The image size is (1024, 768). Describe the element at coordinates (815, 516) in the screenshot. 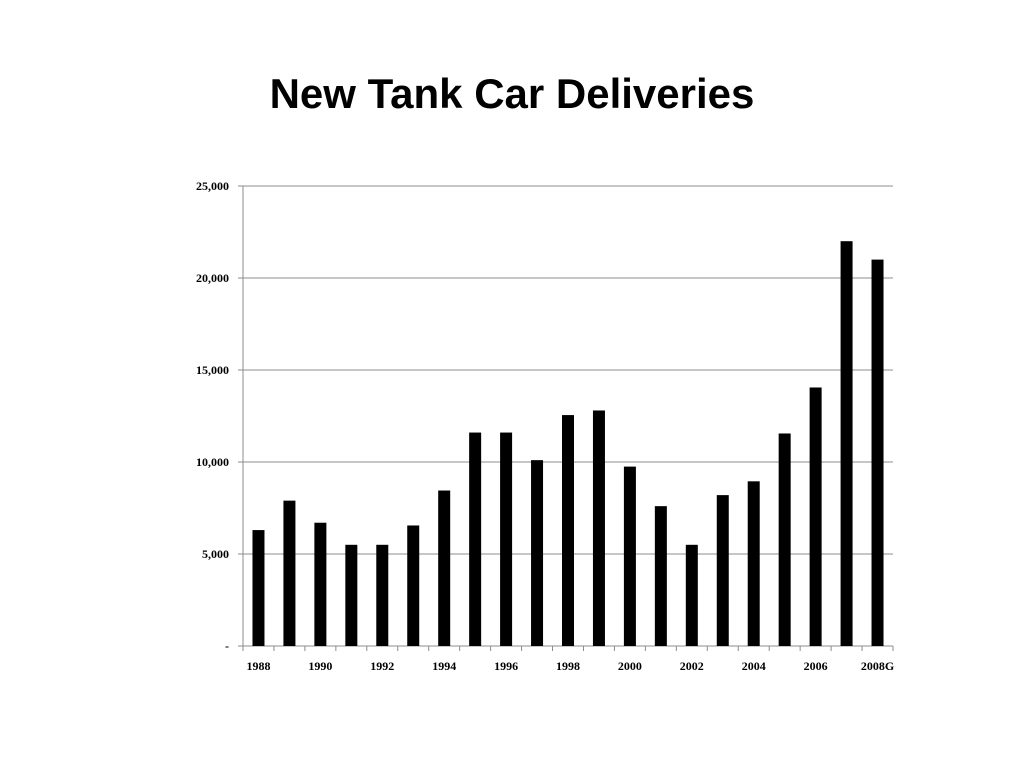

I see `bar-2006` at that location.